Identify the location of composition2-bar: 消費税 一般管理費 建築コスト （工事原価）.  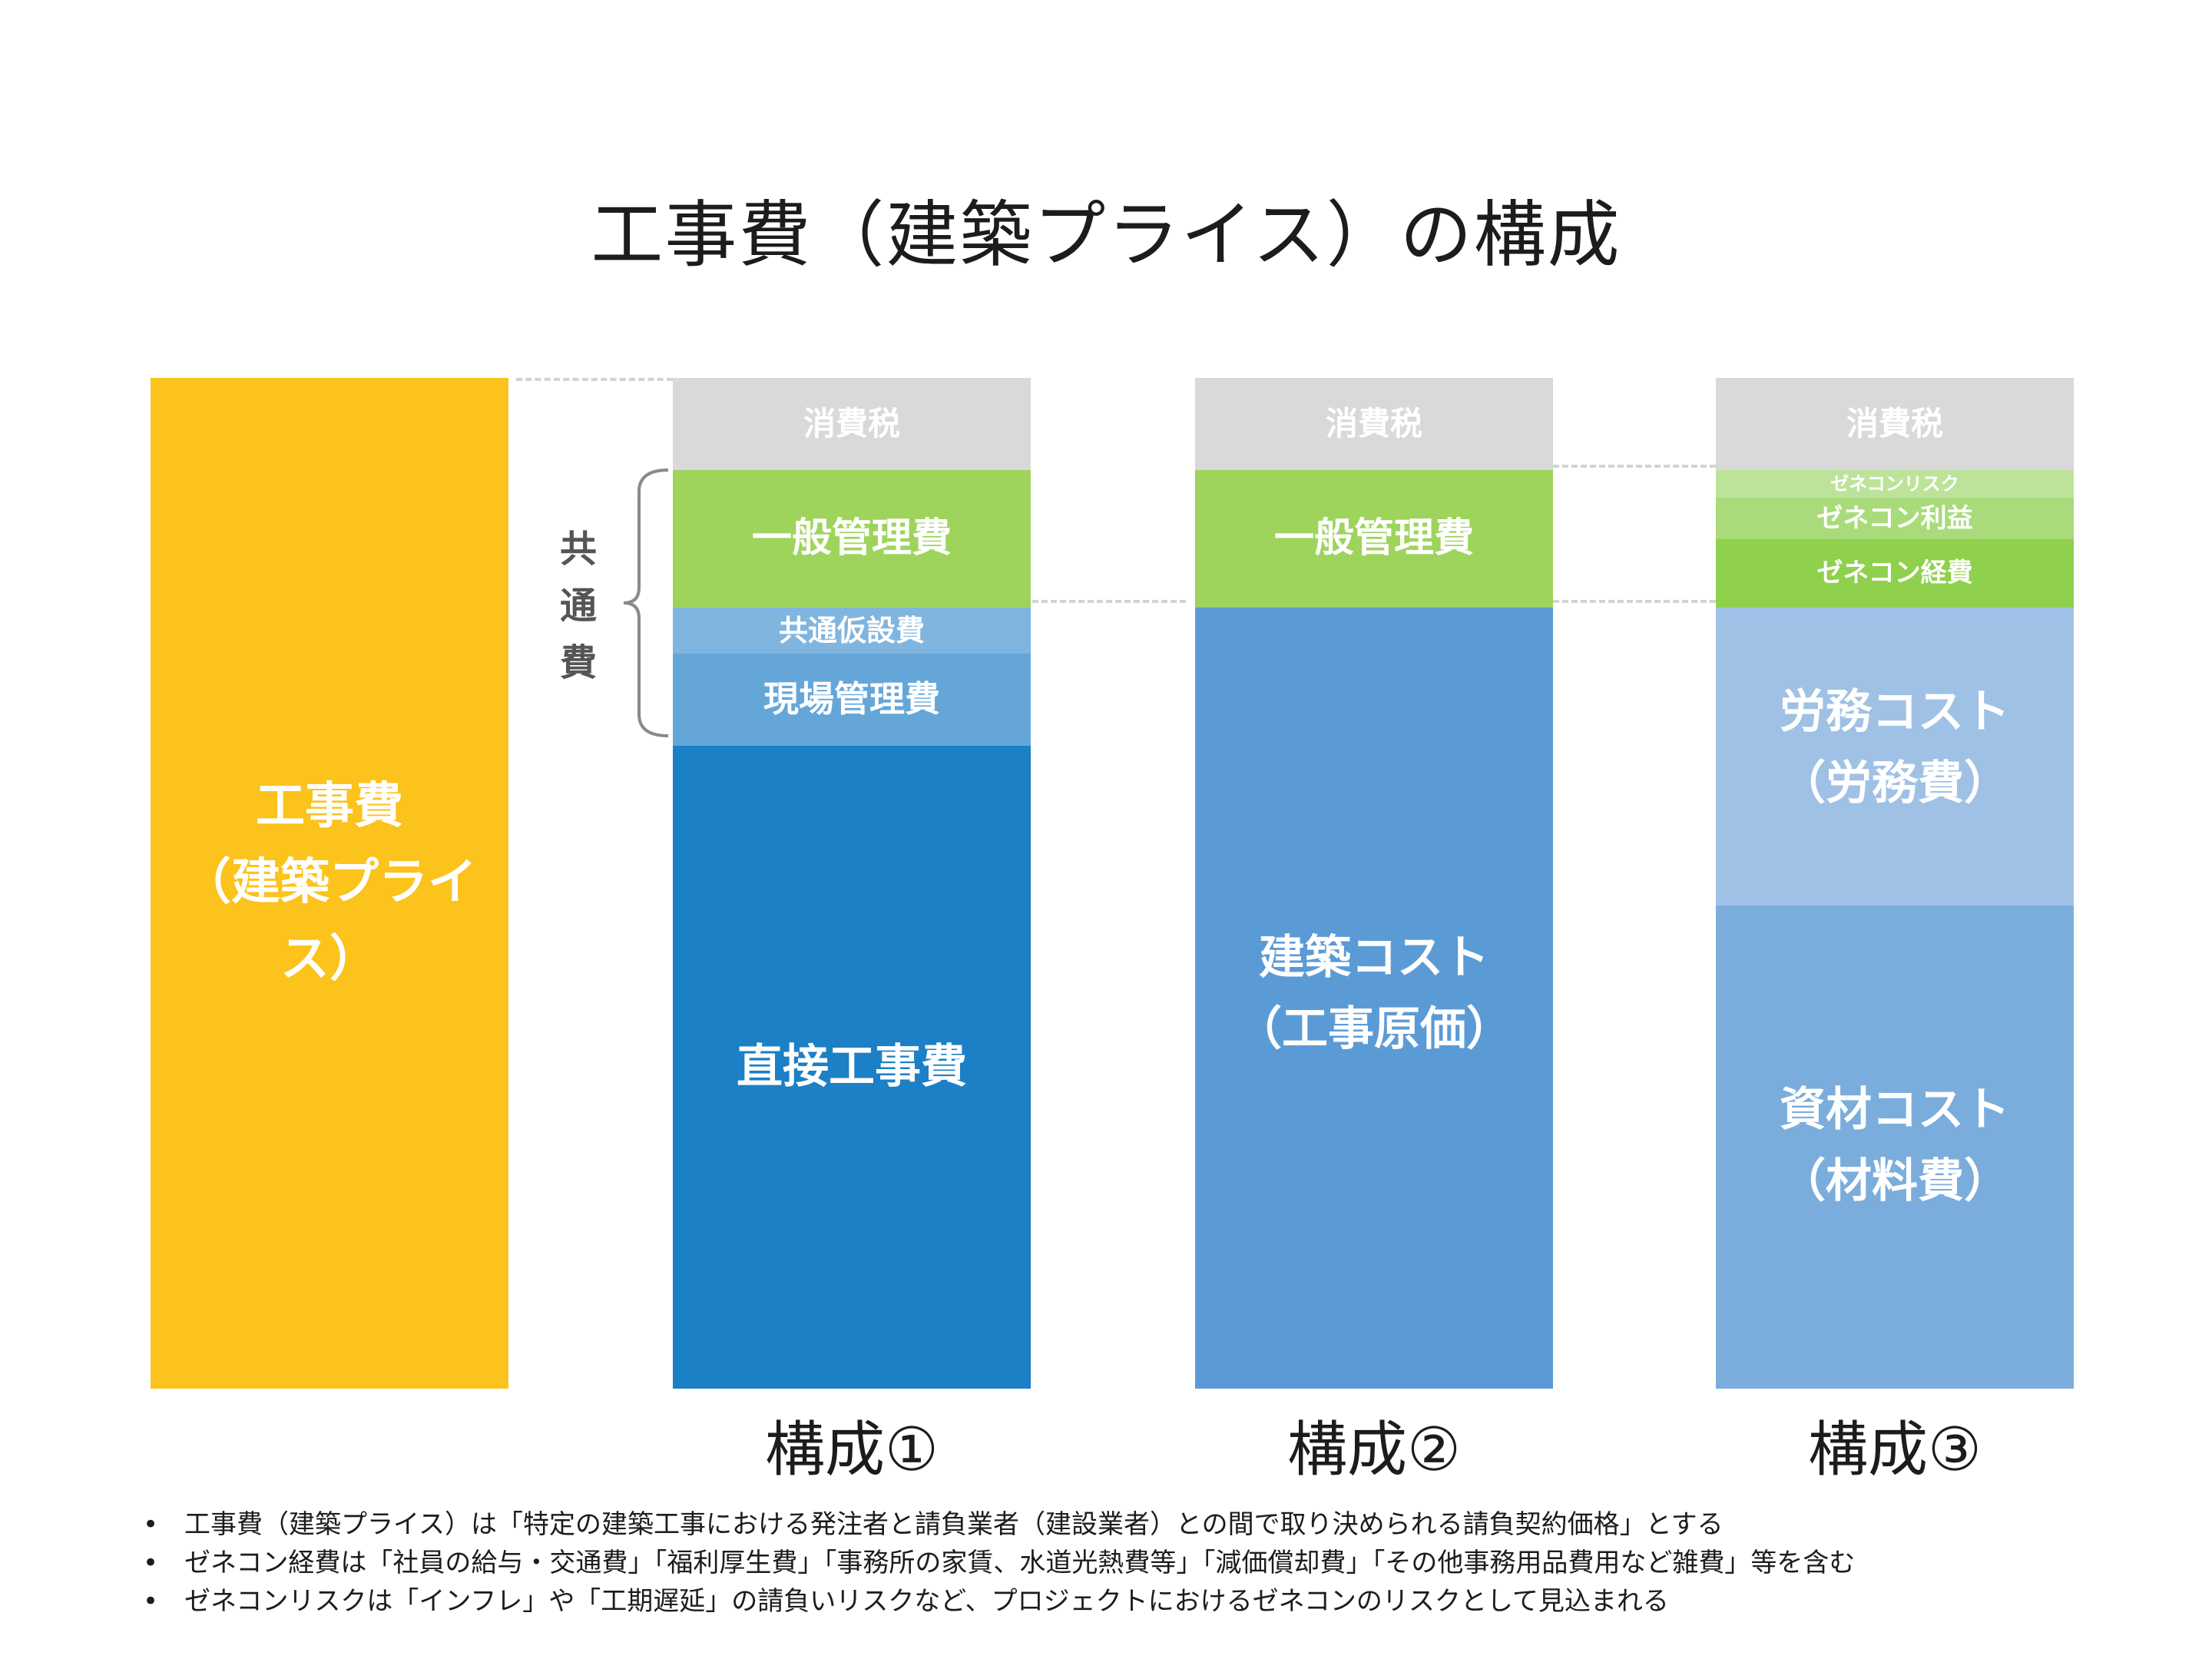
(1374, 884).